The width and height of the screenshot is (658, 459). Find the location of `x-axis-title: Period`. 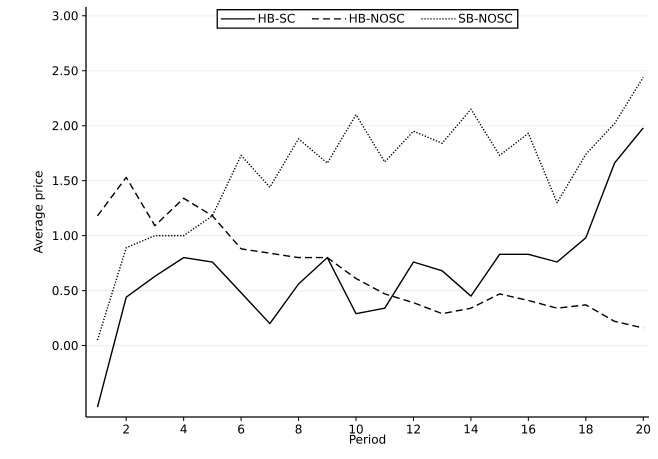

x-axis-title: Period is located at coordinates (368, 439).